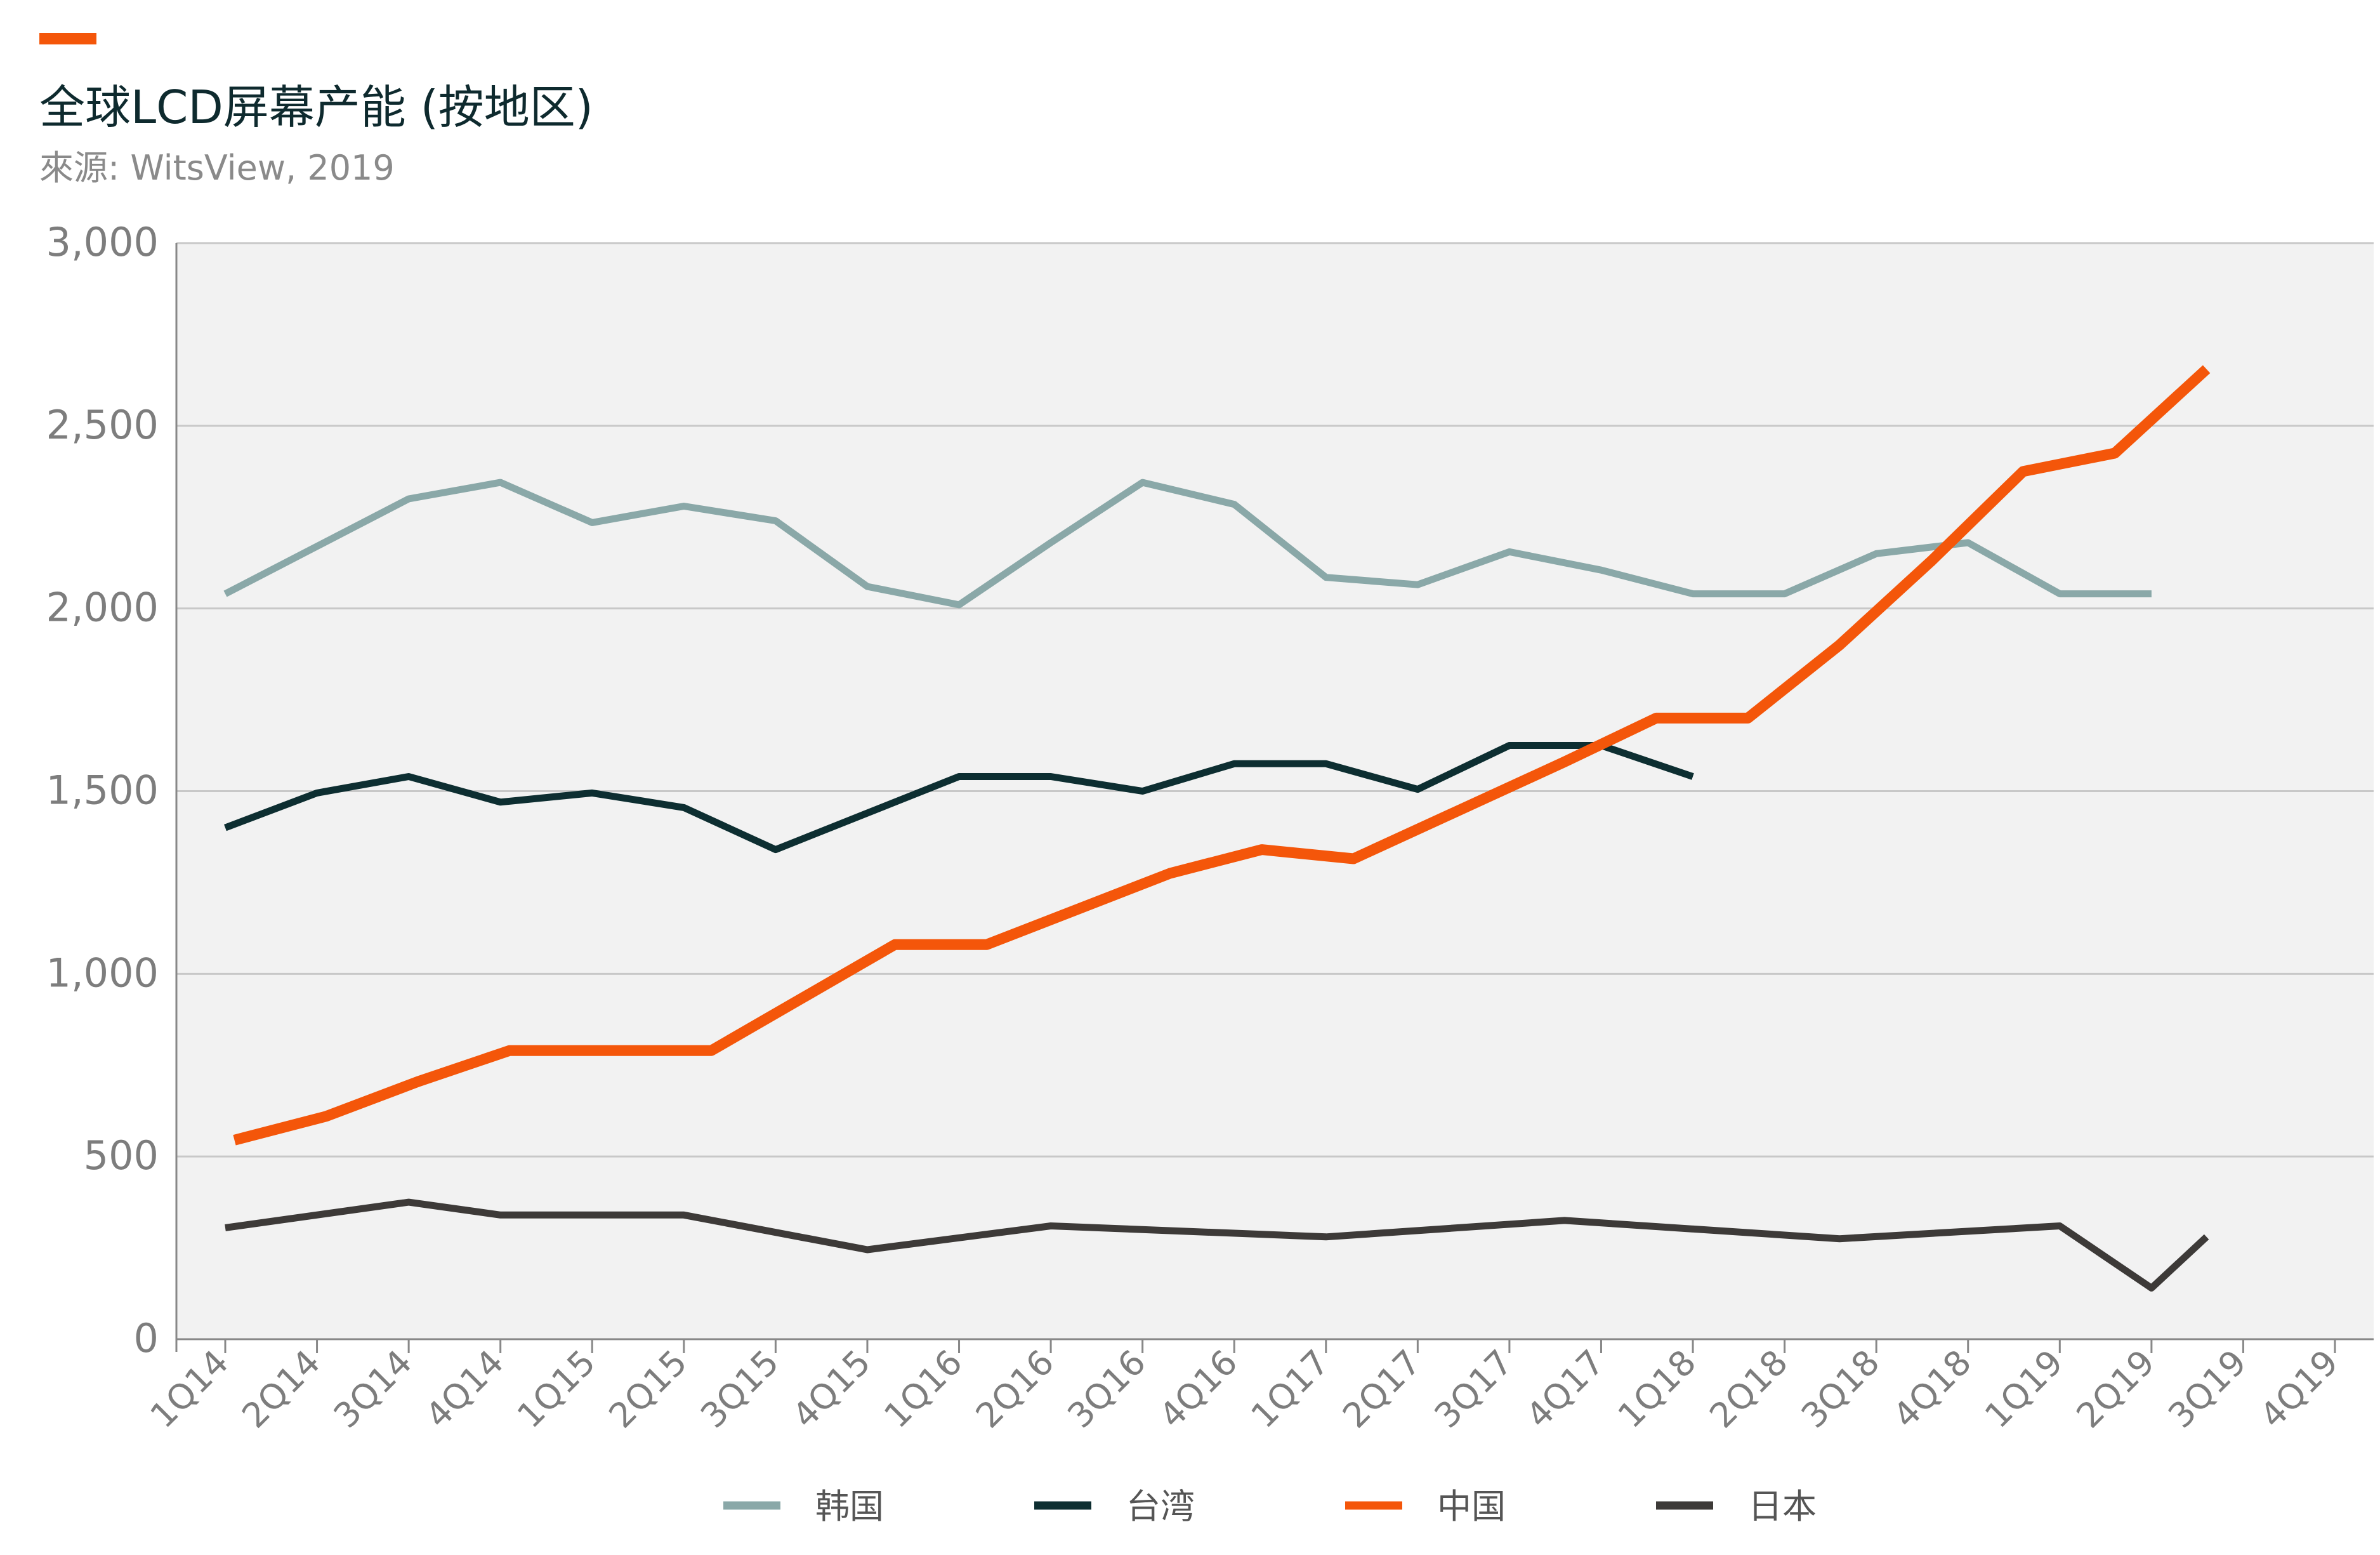  Describe the element at coordinates (1840, 1389) in the screenshot. I see `x-tick-label: 3Q18` at that location.